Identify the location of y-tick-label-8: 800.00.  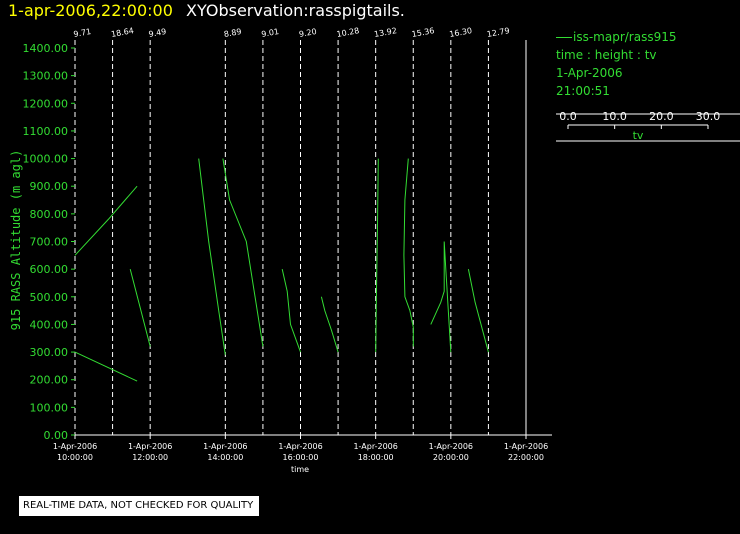
(49, 214).